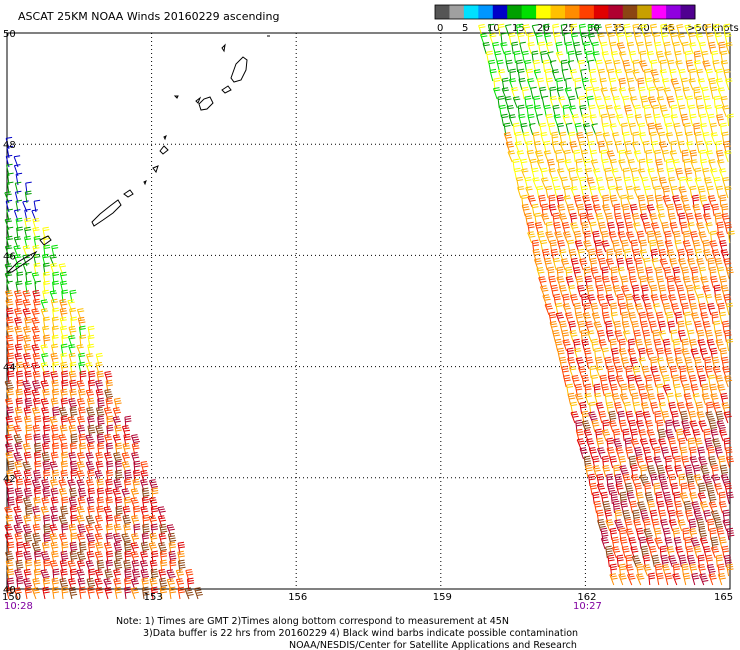 The height and width of the screenshot is (650, 740). I want to click on lon-label: 165, so click(723, 597).